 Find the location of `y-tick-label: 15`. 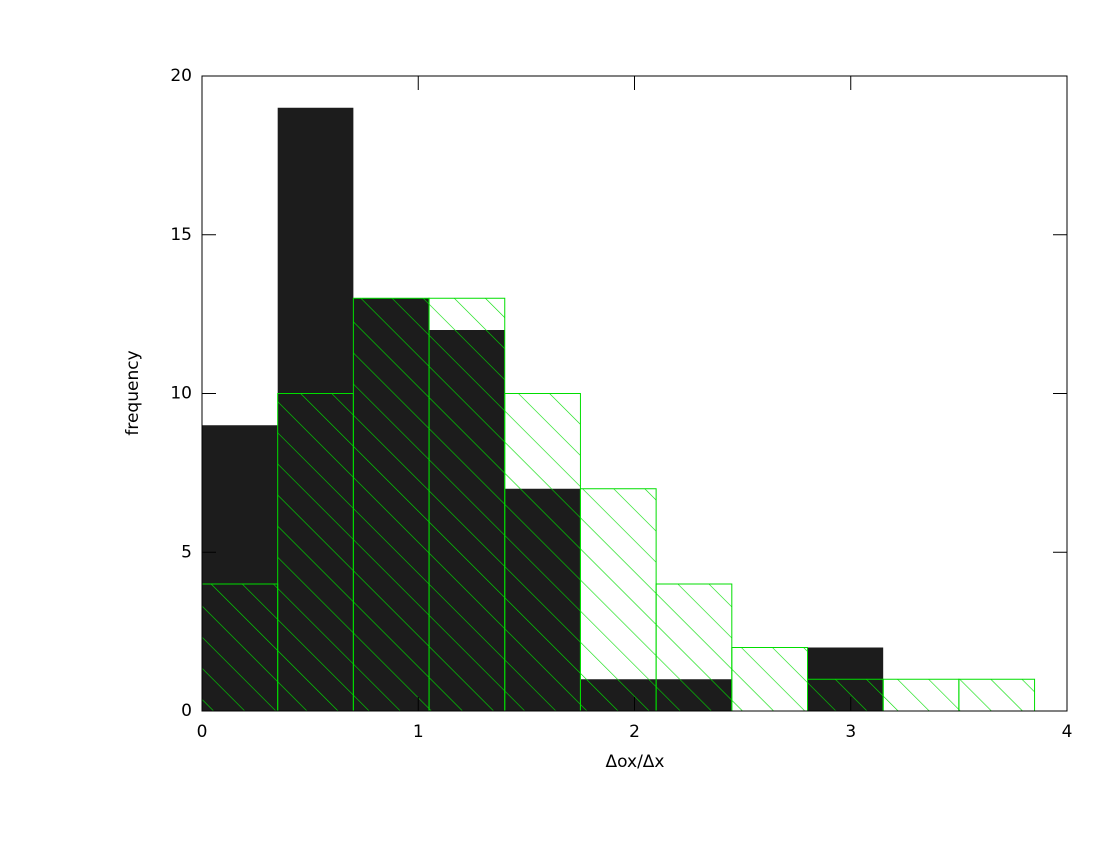

y-tick-label: 15 is located at coordinates (181, 235).